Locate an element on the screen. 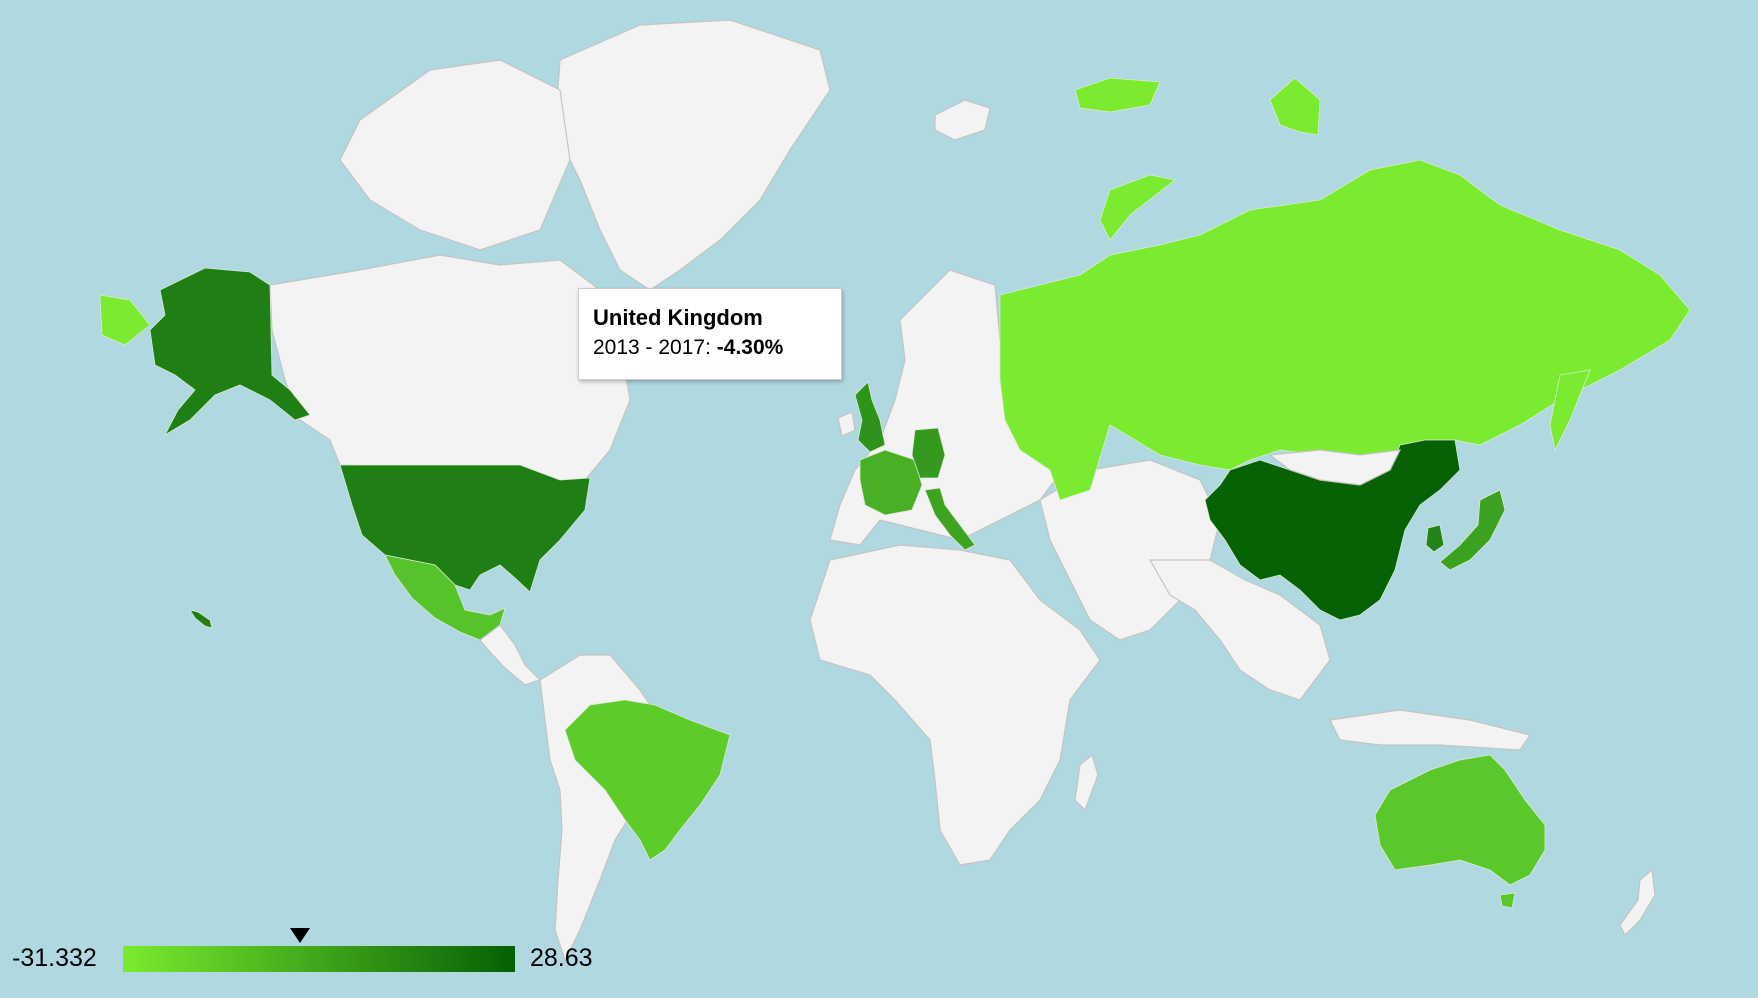  legend-max-label: 28.63 is located at coordinates (561, 958).